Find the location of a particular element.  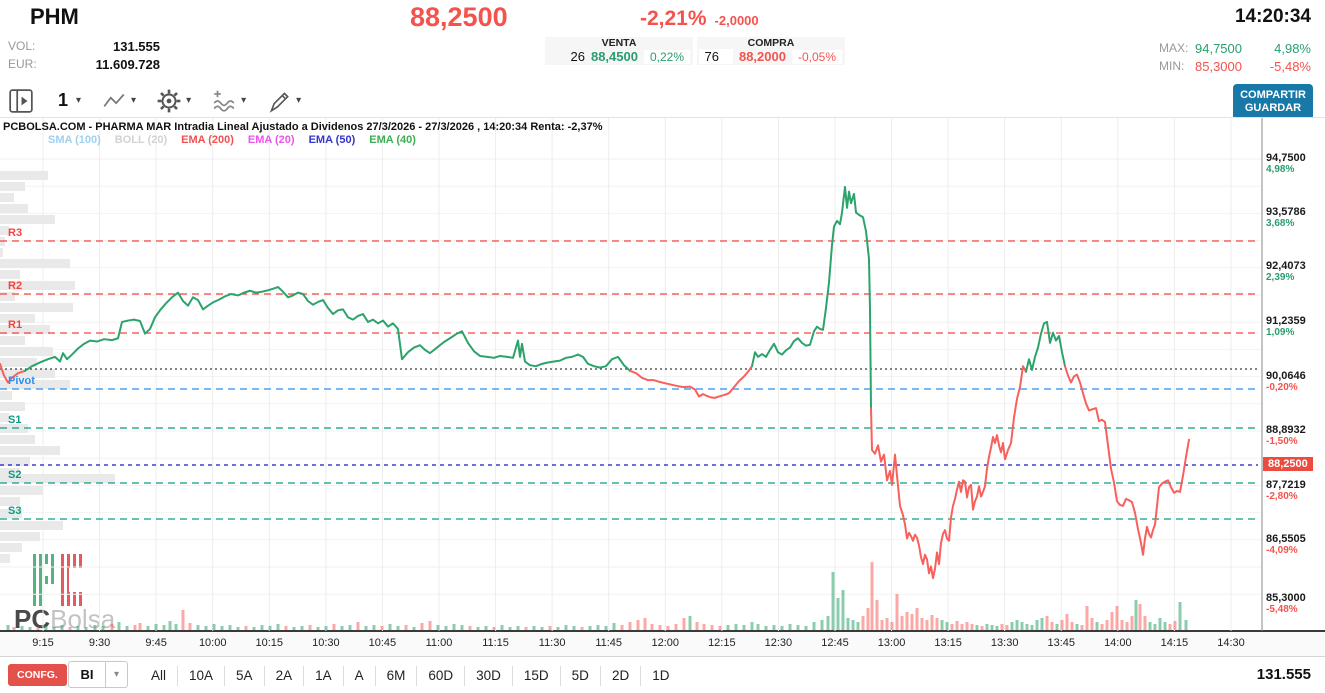

period-button-2a: 2A is located at coordinates (283, 675).